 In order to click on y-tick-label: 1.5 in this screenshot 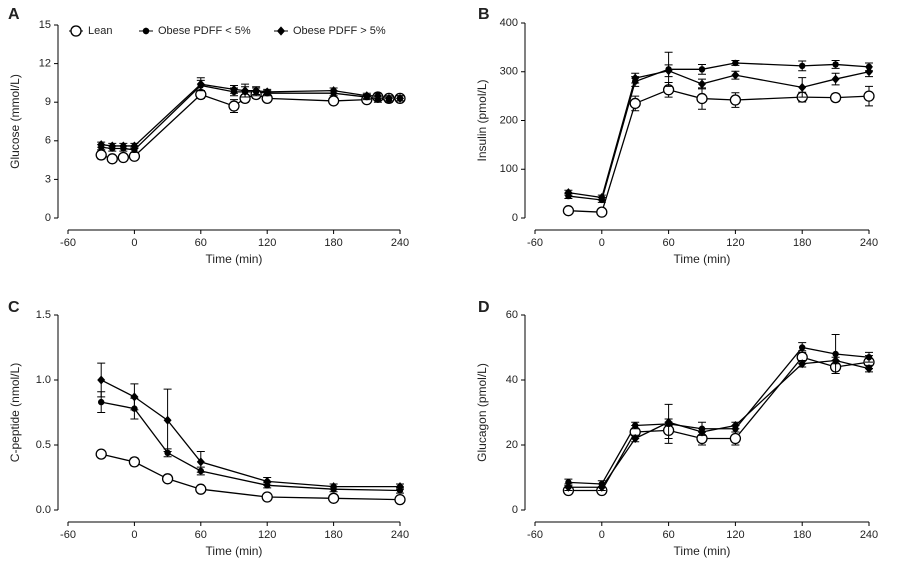, I will do `click(43, 315)`.